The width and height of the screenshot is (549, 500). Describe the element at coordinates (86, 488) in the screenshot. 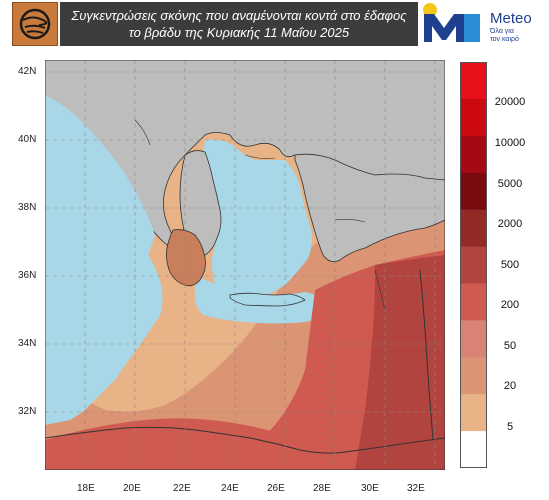

I see `lon-label-18e: 18E` at that location.